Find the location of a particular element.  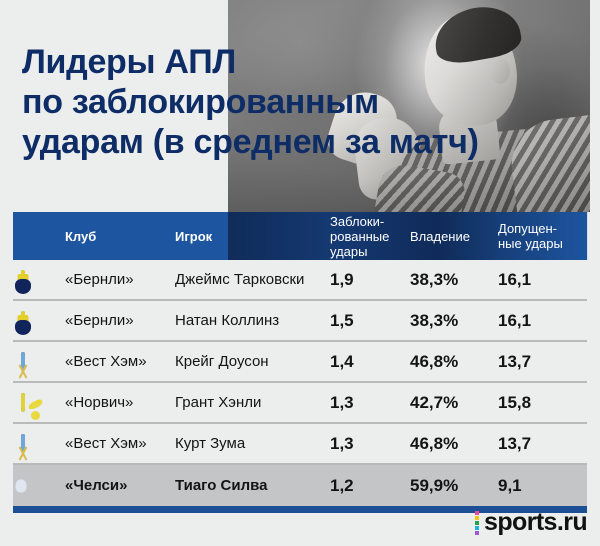

sports-ru-logo: sports.ru is located at coordinates (531, 522).